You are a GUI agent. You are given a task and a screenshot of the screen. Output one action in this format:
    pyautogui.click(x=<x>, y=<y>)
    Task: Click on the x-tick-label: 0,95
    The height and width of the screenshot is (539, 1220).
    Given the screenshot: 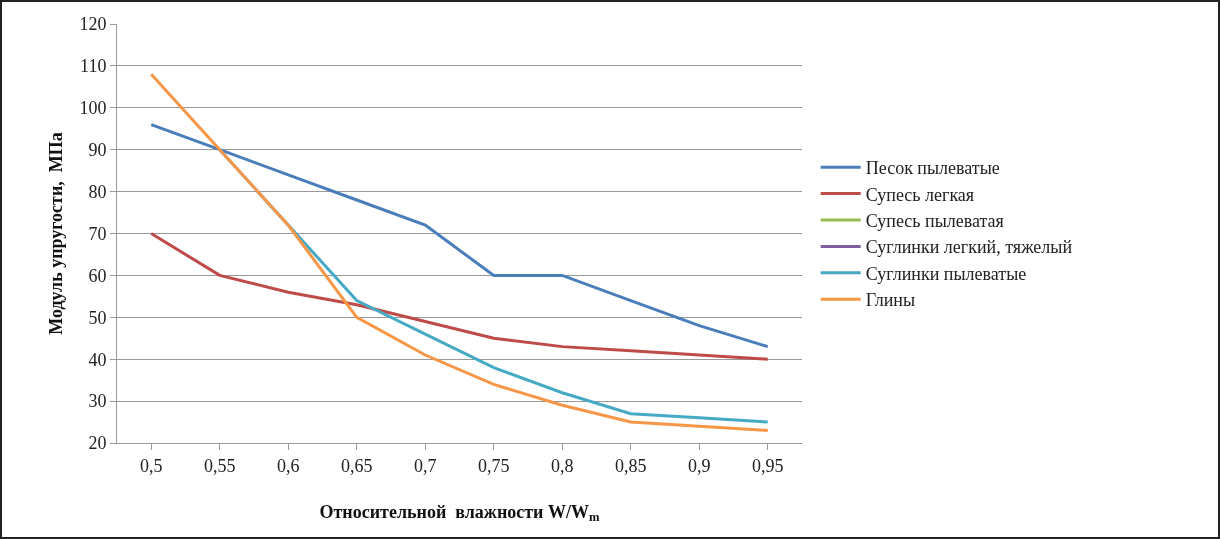 What is the action you would take?
    pyautogui.click(x=768, y=465)
    